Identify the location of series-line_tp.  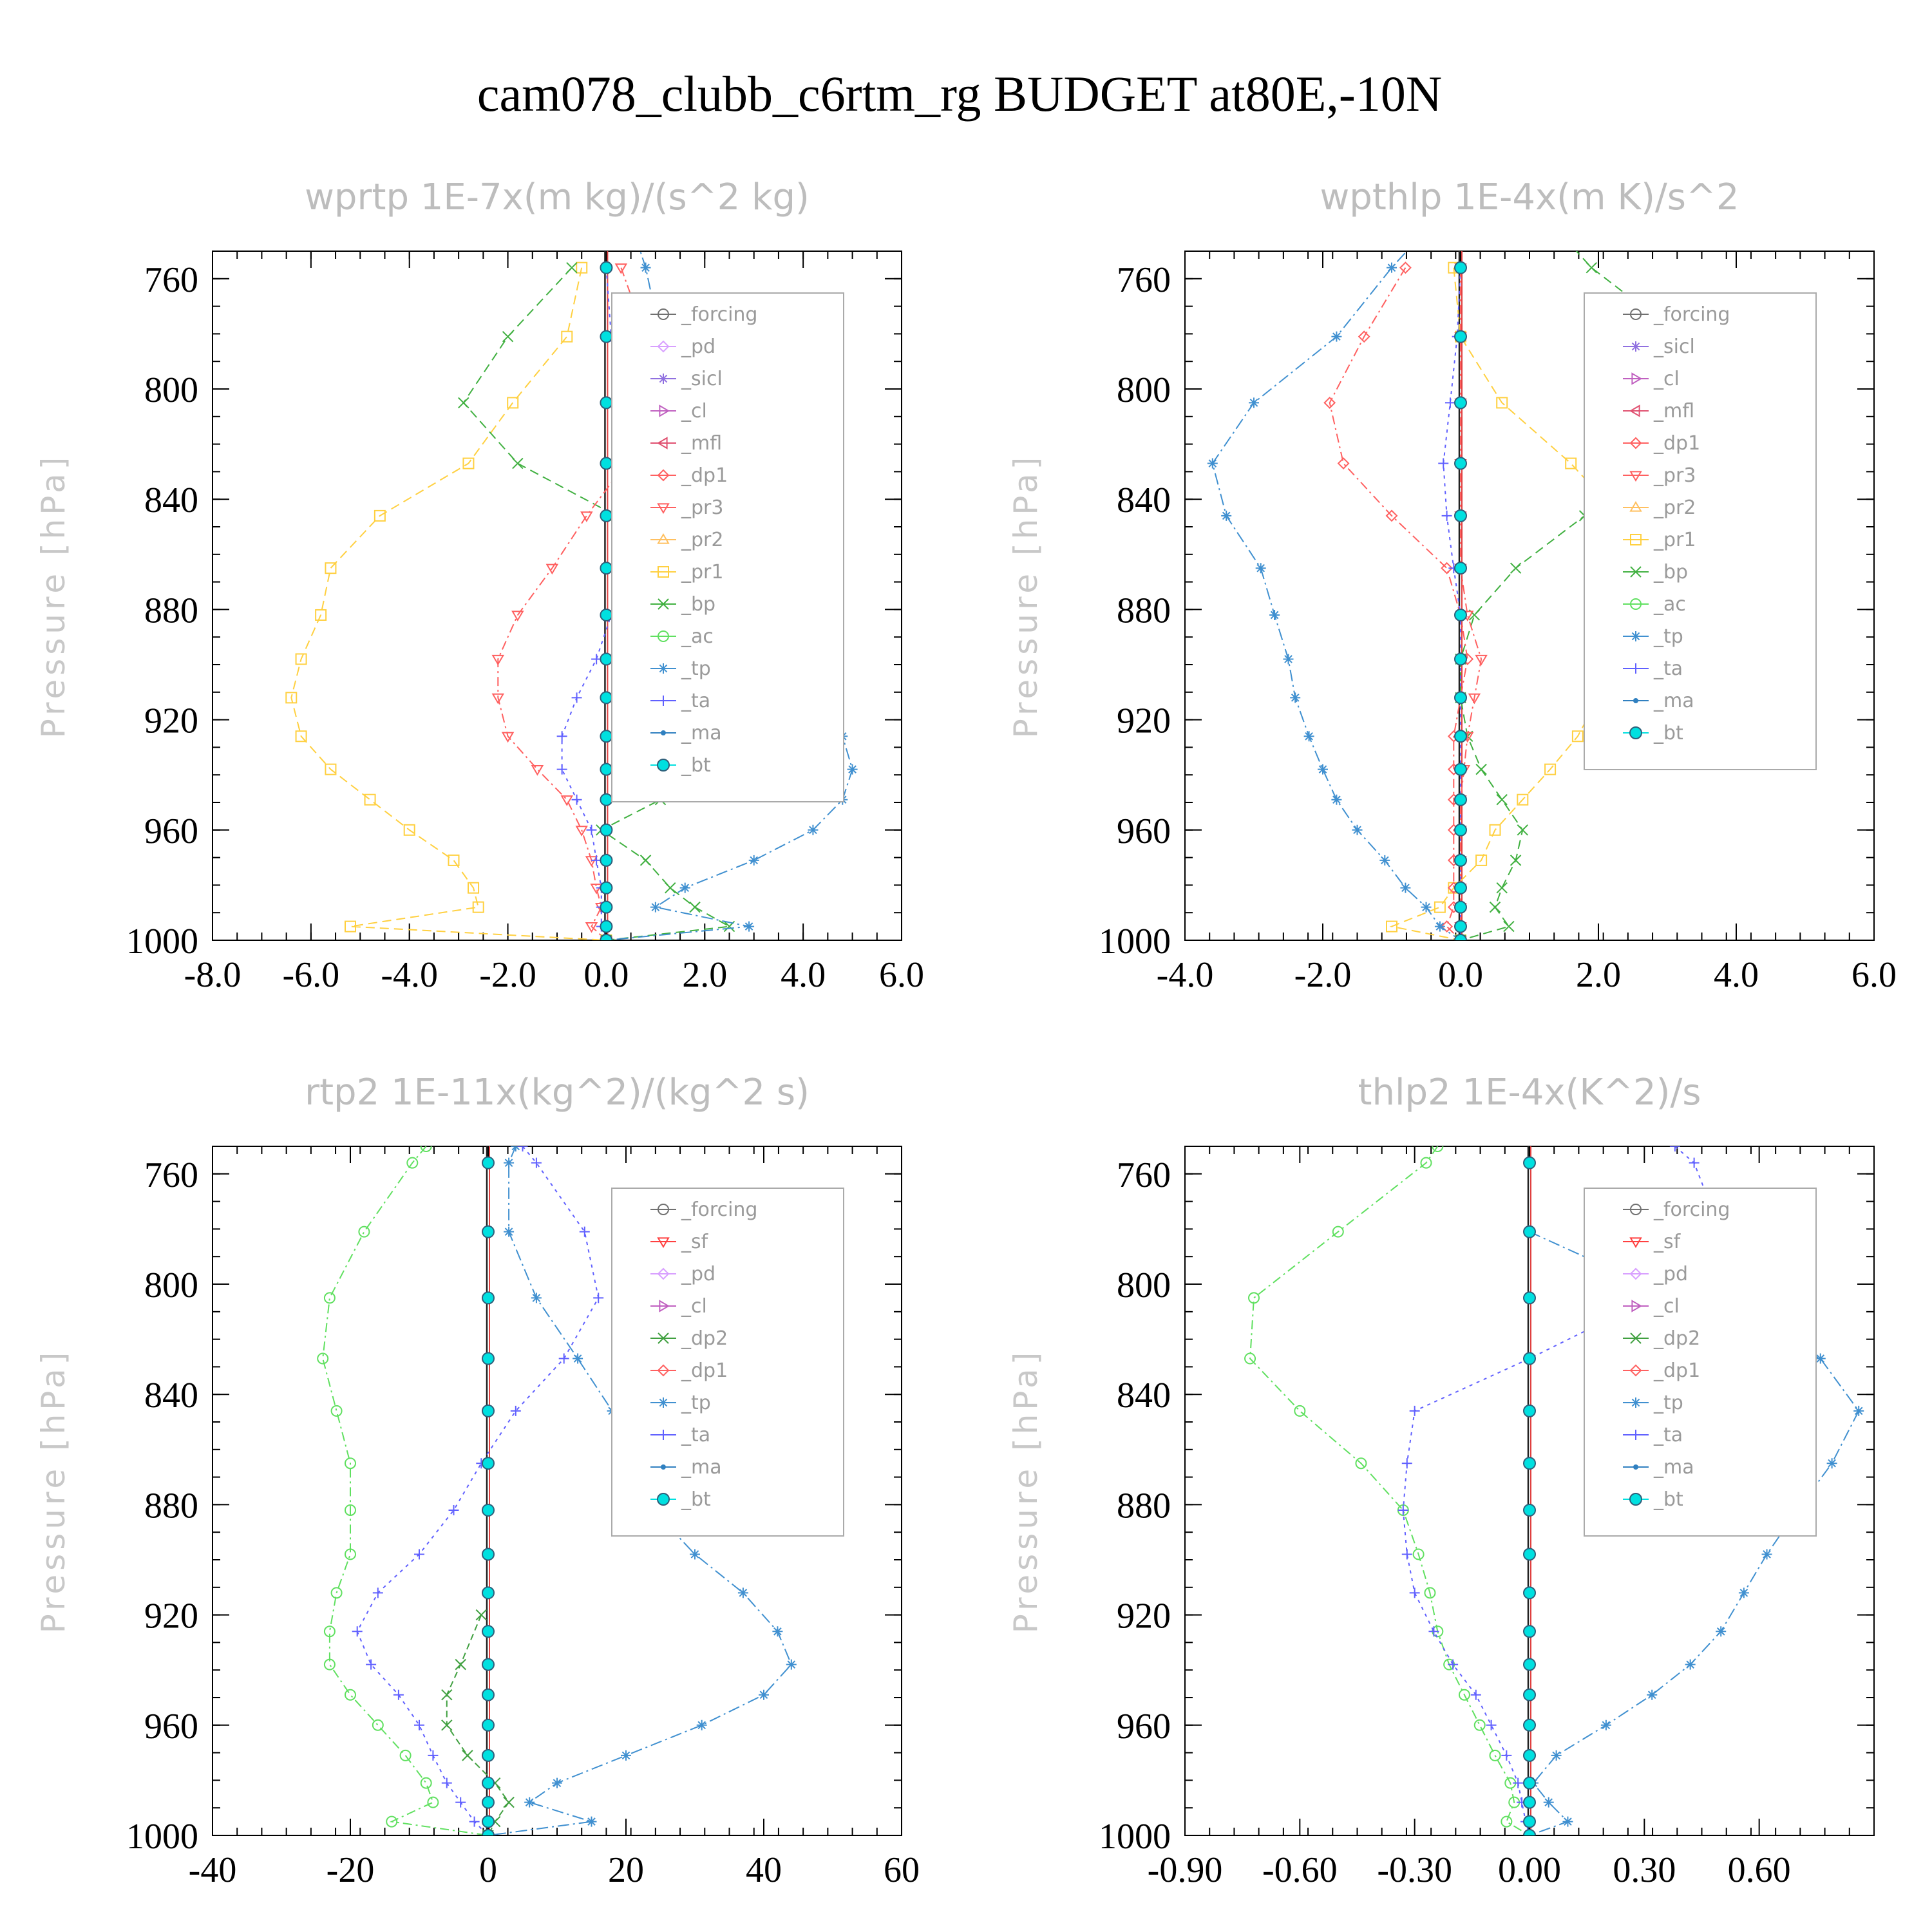
(1336, 595).